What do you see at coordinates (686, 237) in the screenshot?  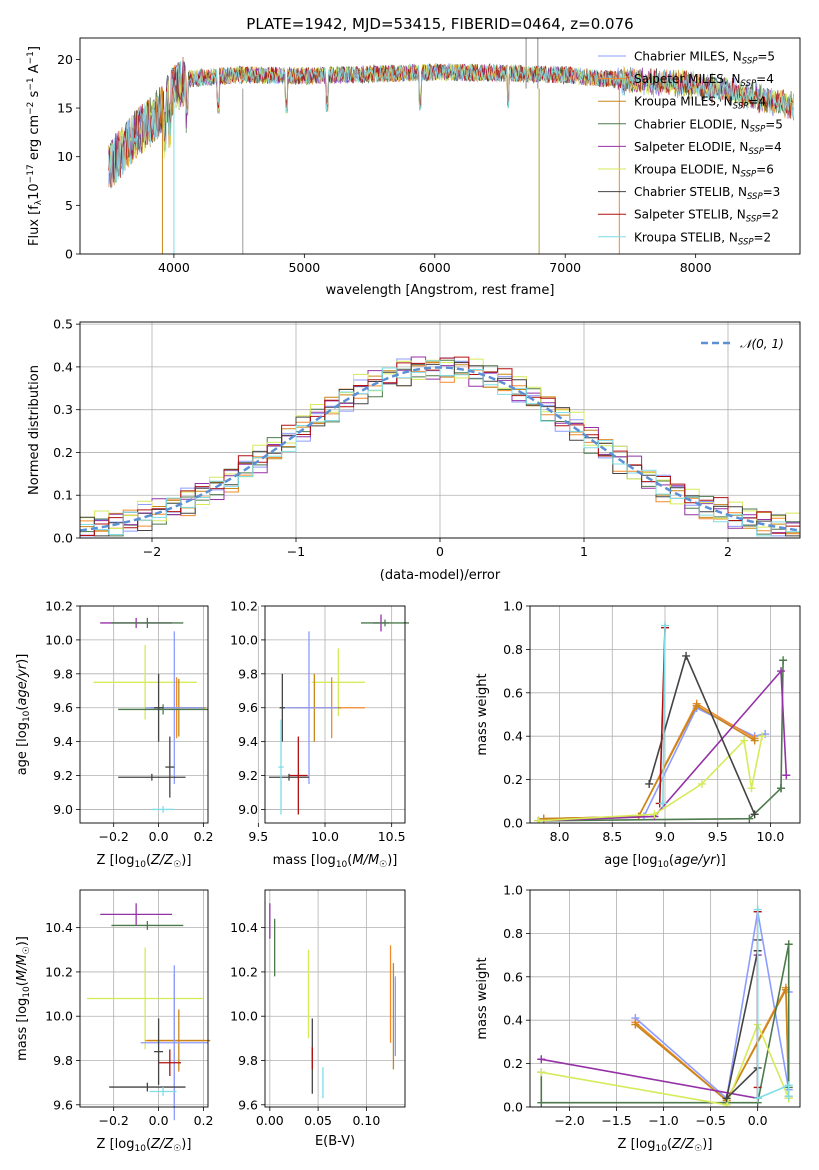 I see `legend-name: Kroupa STELIB, N` at bounding box center [686, 237].